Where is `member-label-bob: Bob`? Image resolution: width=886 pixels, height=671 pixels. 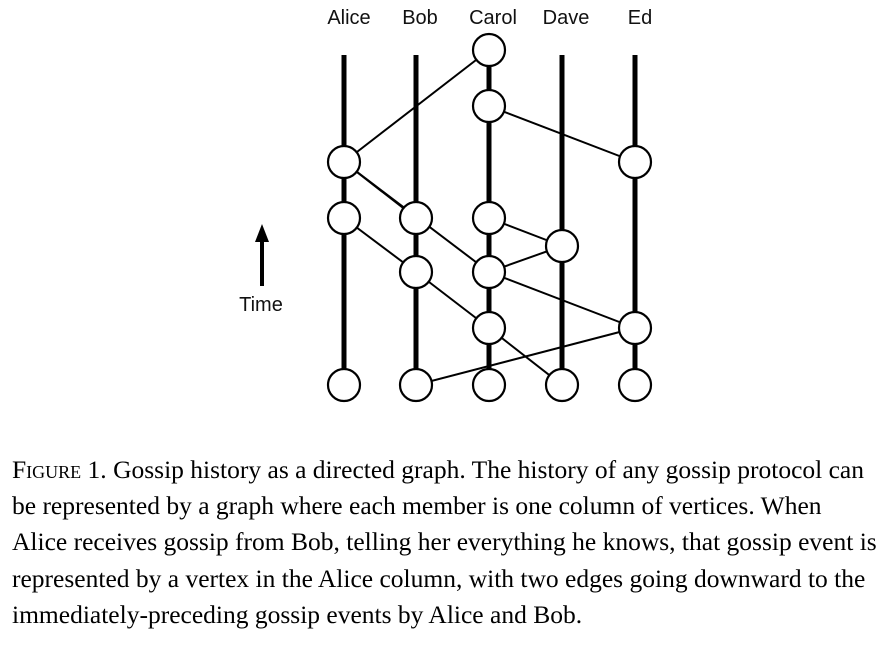
member-label-bob: Bob is located at coordinates (420, 18).